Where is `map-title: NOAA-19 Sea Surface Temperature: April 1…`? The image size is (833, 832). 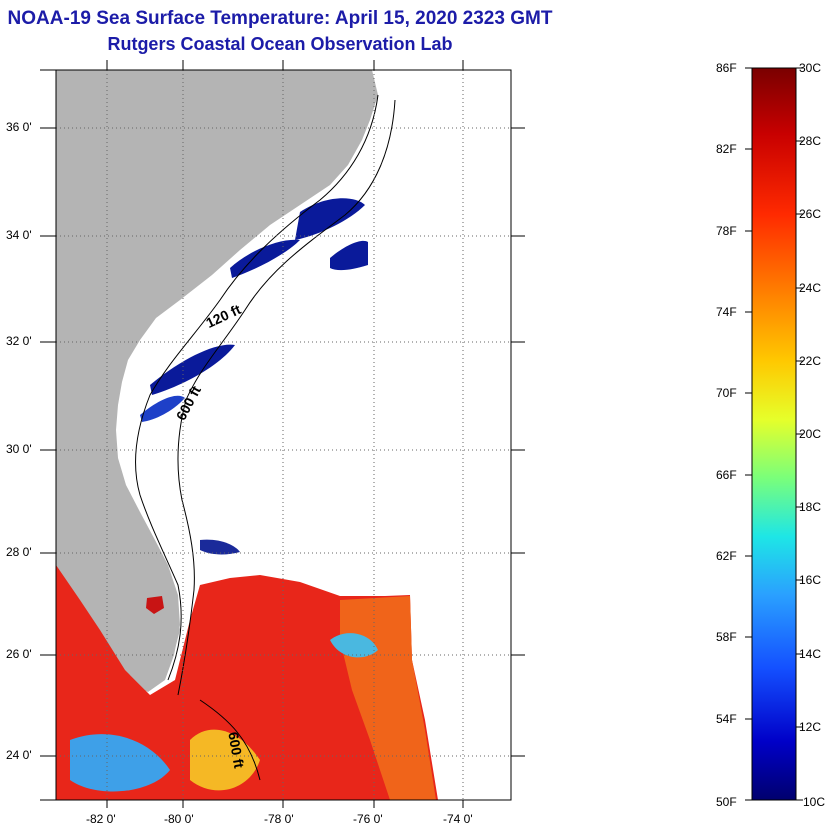 map-title: NOAA-19 Sea Surface Temperature: April 1… is located at coordinates (280, 18).